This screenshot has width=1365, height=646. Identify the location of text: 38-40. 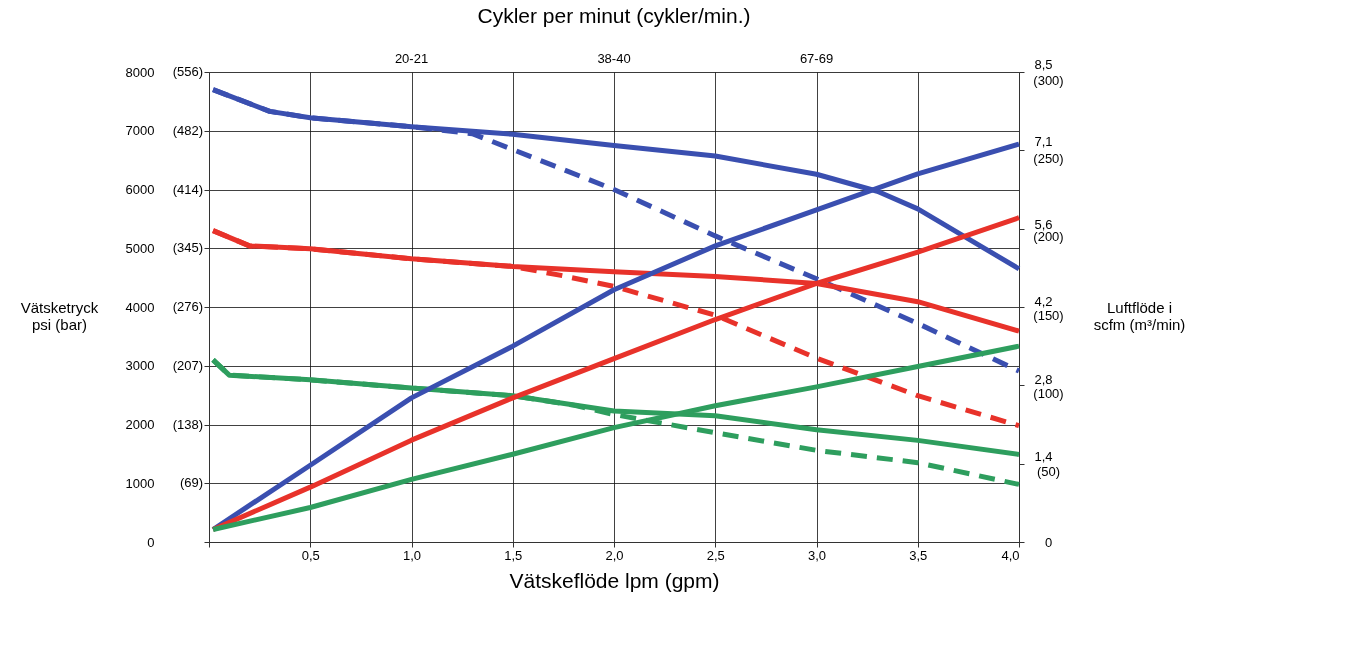
(614, 58).